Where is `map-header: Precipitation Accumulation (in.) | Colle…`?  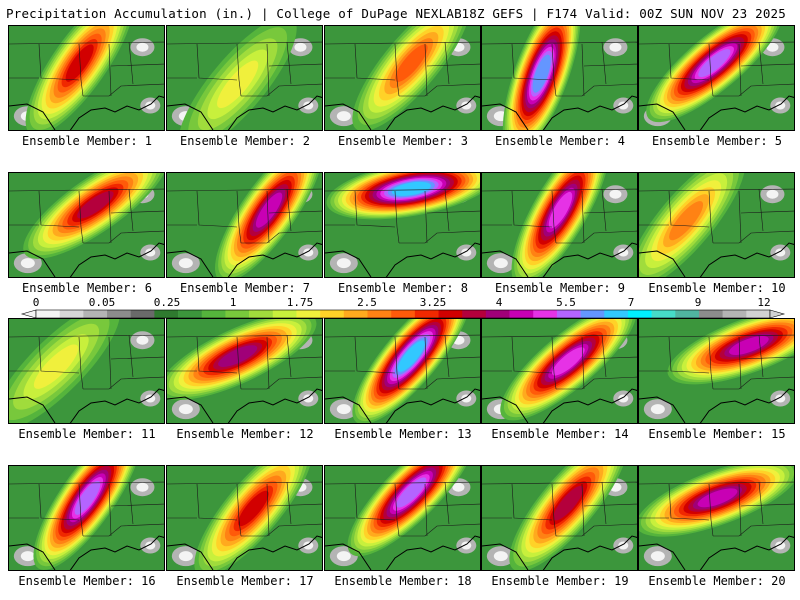 map-header: Precipitation Accumulation (in.) | Colle… is located at coordinates (400, 12).